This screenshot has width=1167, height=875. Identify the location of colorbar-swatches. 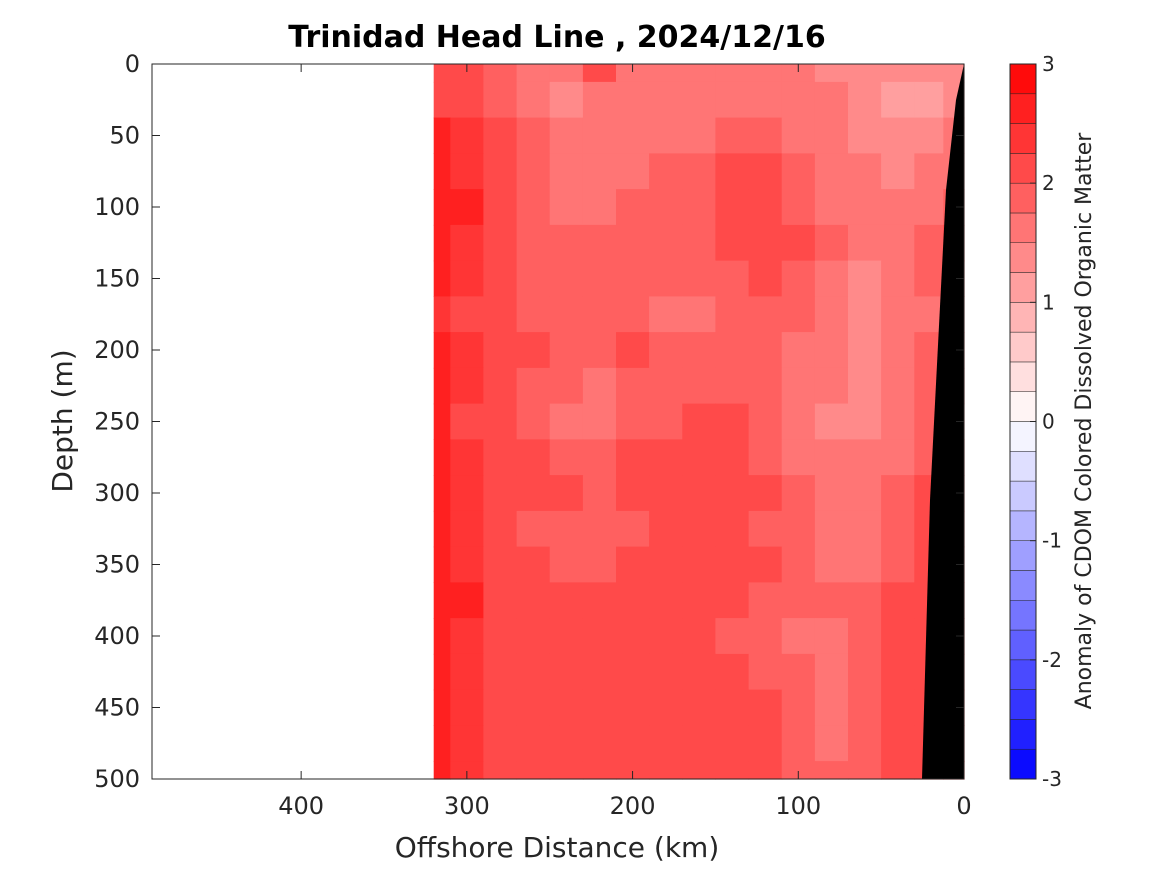
(1023, 421).